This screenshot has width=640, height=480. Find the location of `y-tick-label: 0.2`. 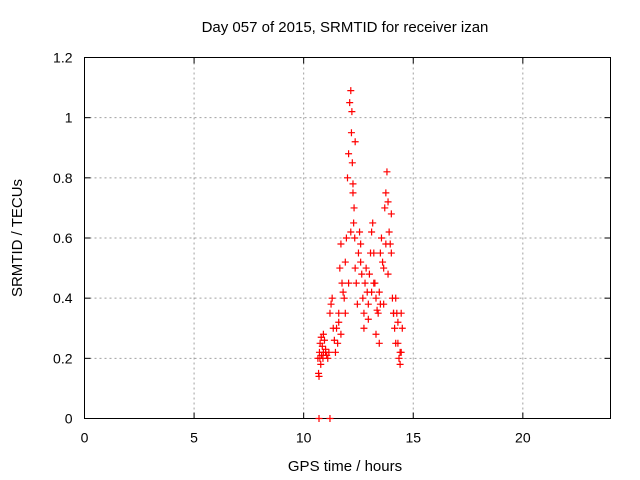

y-tick-label: 0.2 is located at coordinates (63, 358).